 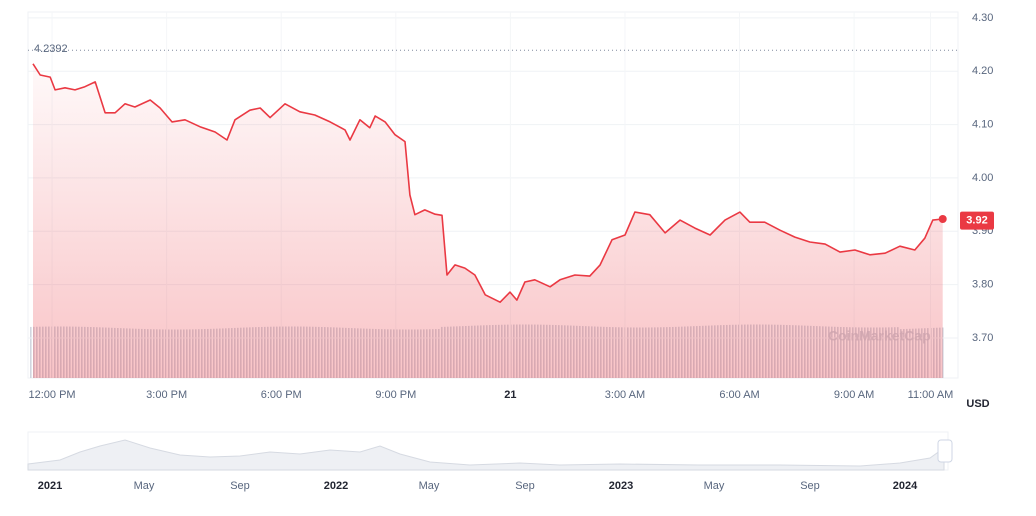 What do you see at coordinates (395, 395) in the screenshot?
I see `x-tick-label: 9:00 PM` at bounding box center [395, 395].